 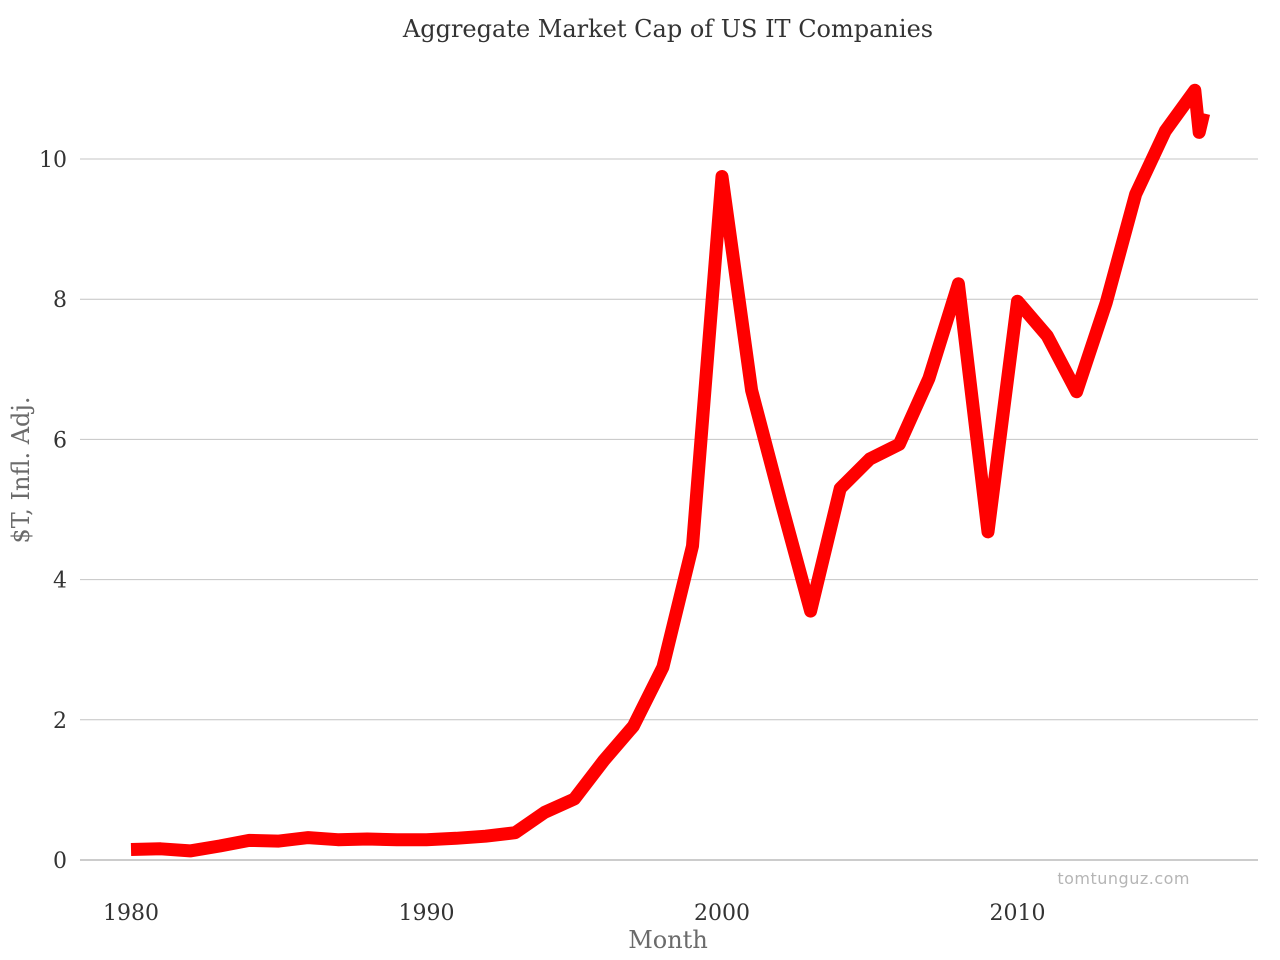 What do you see at coordinates (53, 511) in the screenshot?
I see `y-axis-ticks: 0 2 4 6 8 10` at bounding box center [53, 511].